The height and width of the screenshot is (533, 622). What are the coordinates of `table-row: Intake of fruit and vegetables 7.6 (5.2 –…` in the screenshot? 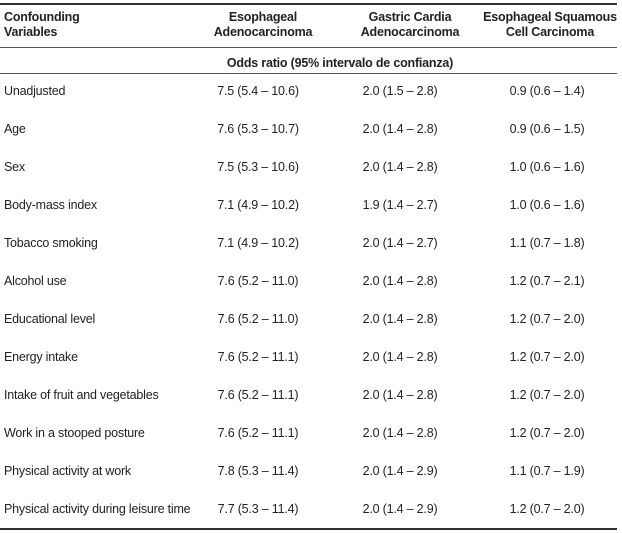 It's located at (308, 395).